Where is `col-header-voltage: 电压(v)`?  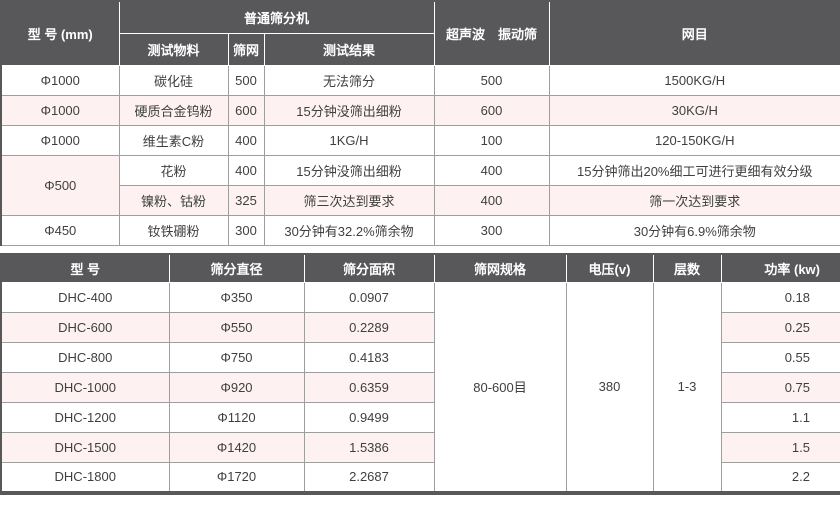 col-header-voltage: 电压(v) is located at coordinates (609, 268).